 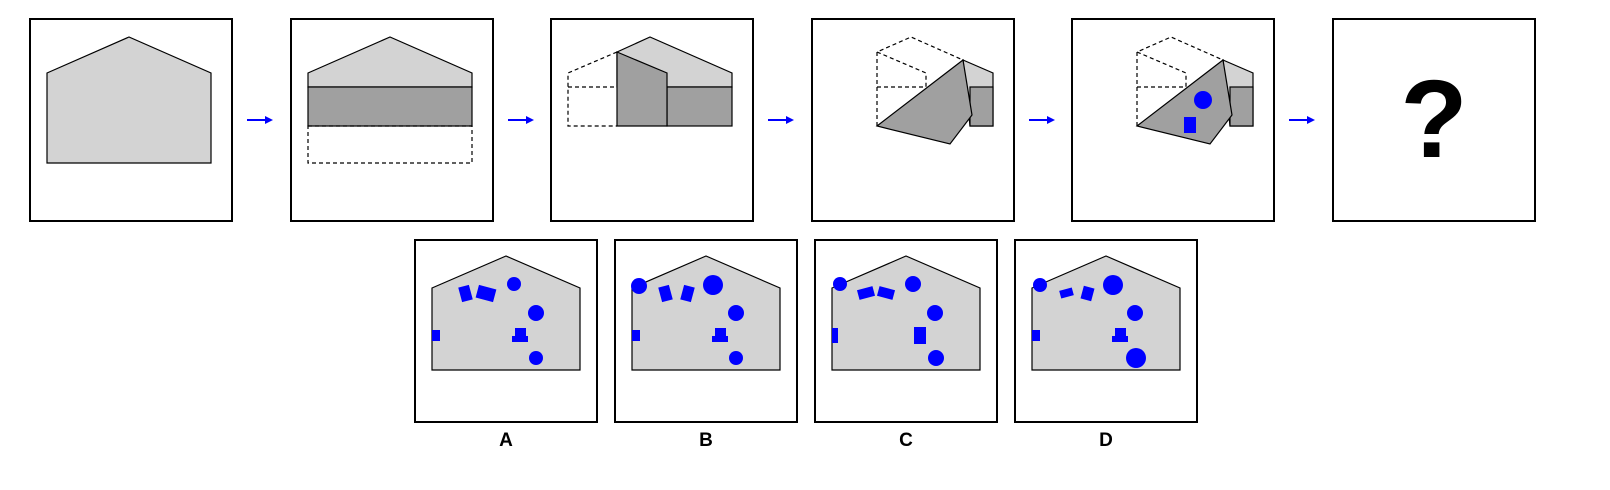 I want to click on option-d-panel, so click(x=1106, y=331).